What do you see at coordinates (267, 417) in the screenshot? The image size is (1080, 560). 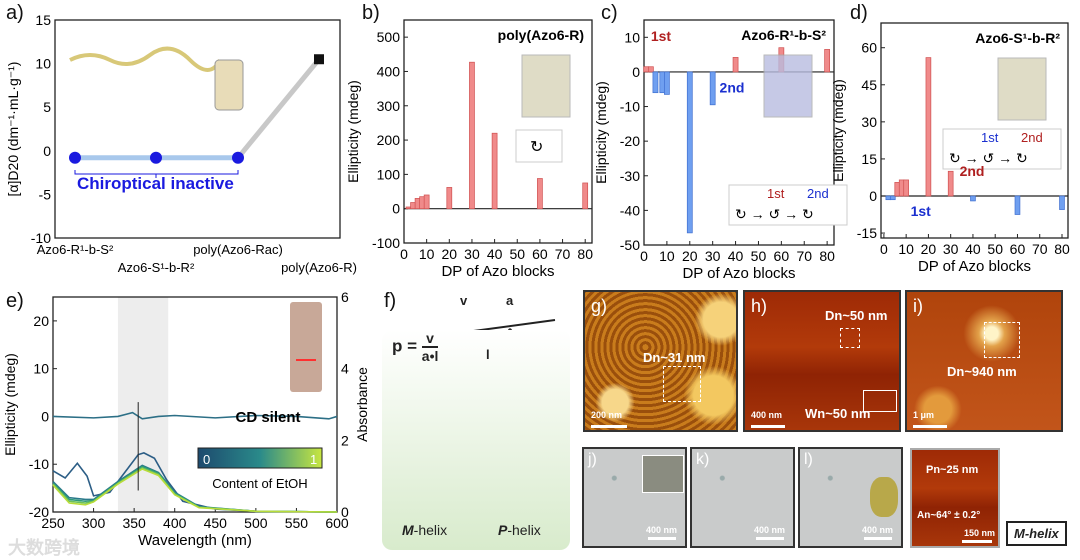 I see `cd-silent-label: CD silent` at bounding box center [267, 417].